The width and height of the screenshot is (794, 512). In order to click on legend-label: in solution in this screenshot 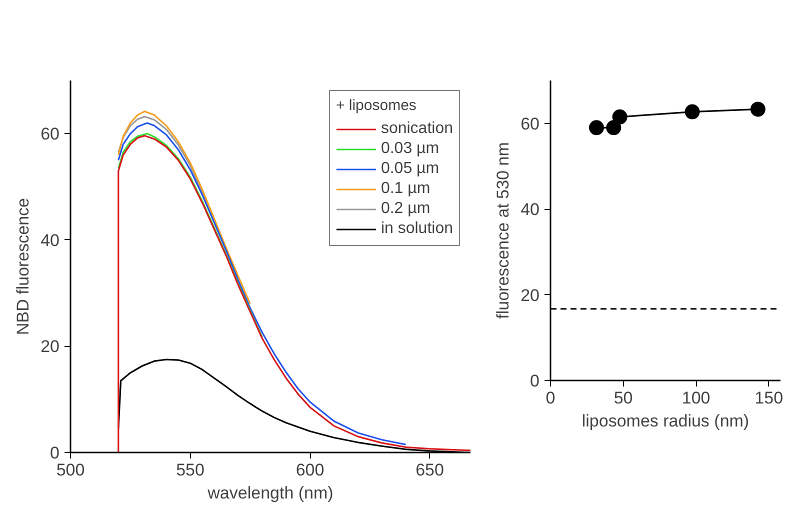, I will do `click(416, 229)`.